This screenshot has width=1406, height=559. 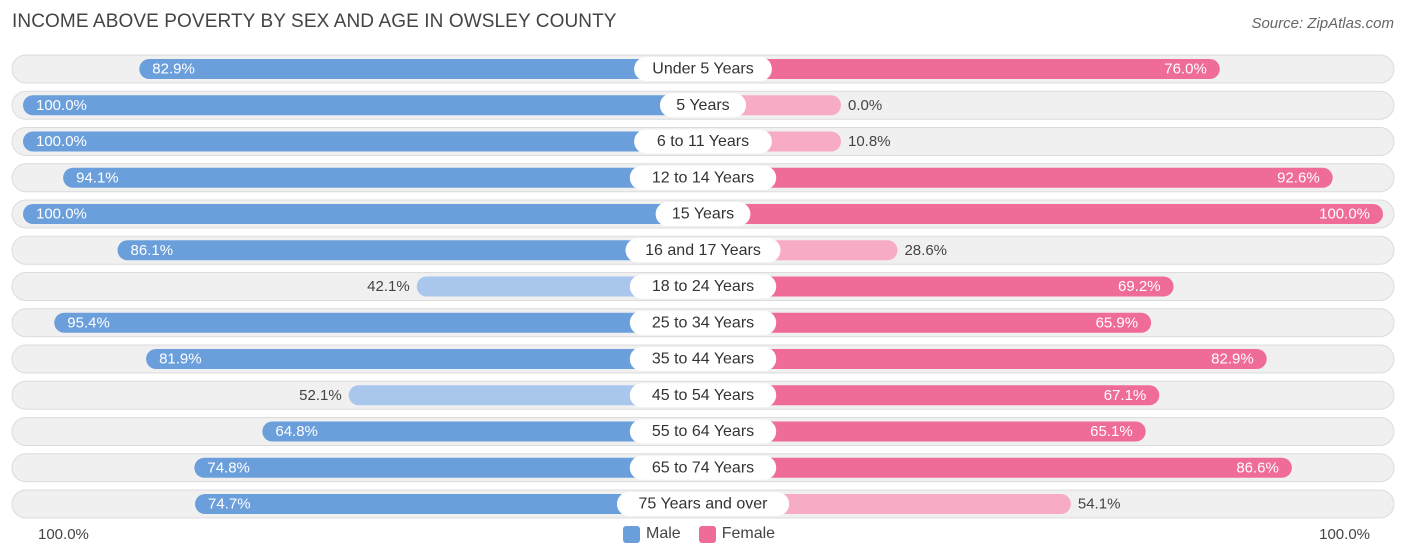 I want to click on male-value-label: 82.9%, so click(x=173, y=69).